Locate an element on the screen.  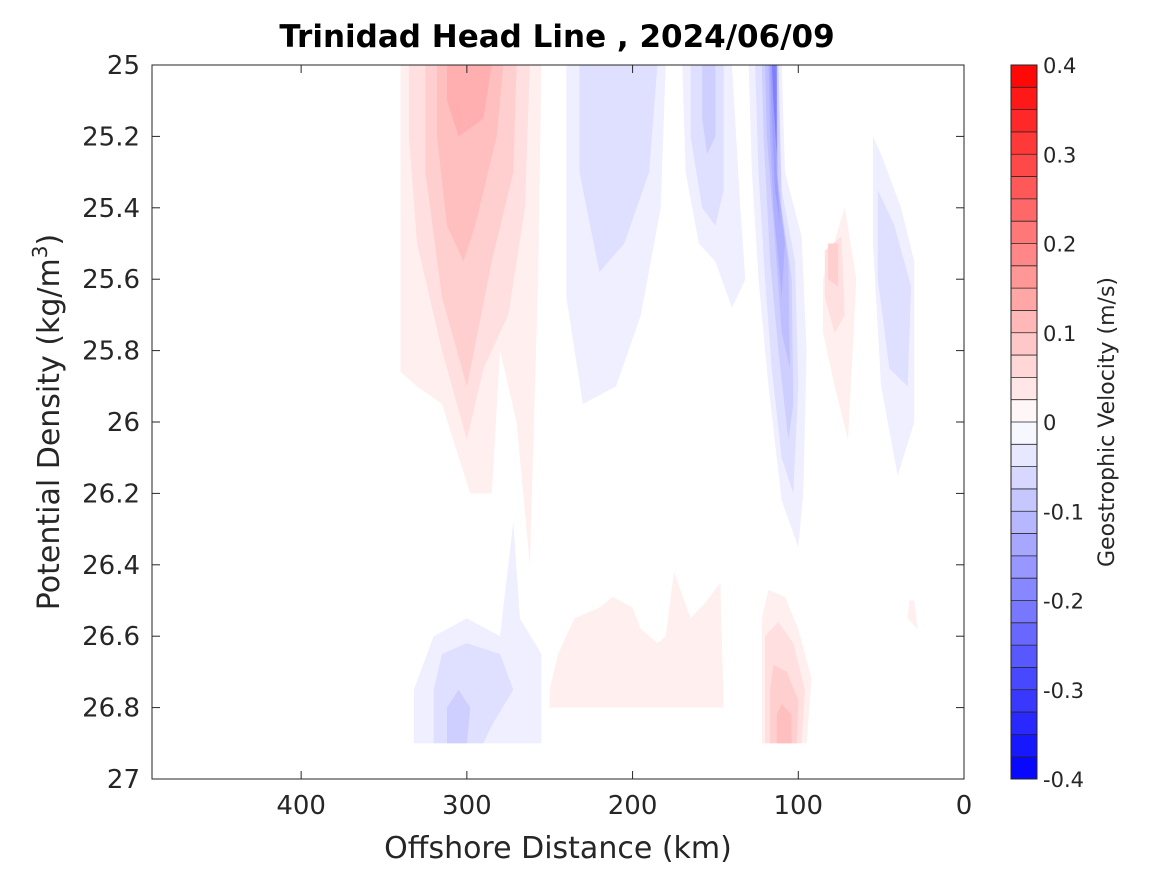
colorbar-tick-label: 0 is located at coordinates (1049, 423).